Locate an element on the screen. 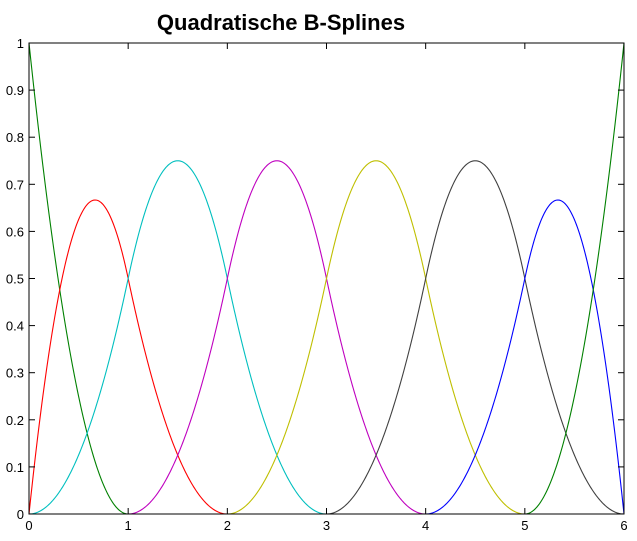 This screenshot has height=541, width=637. x-tick-label: 5 is located at coordinates (524, 525).